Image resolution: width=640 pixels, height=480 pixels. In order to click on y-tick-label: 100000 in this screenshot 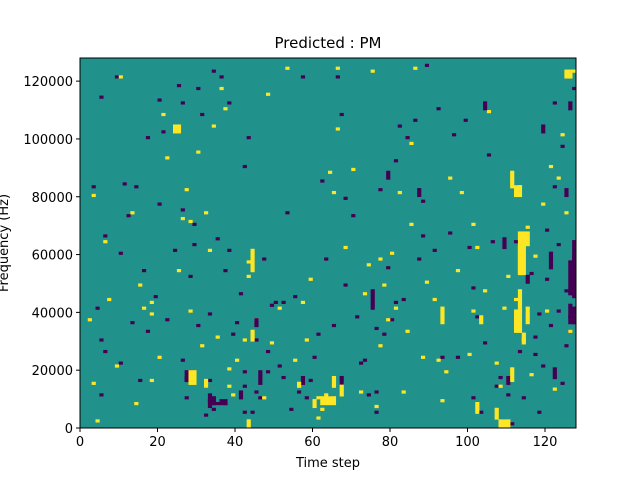, I will do `click(48, 140)`.